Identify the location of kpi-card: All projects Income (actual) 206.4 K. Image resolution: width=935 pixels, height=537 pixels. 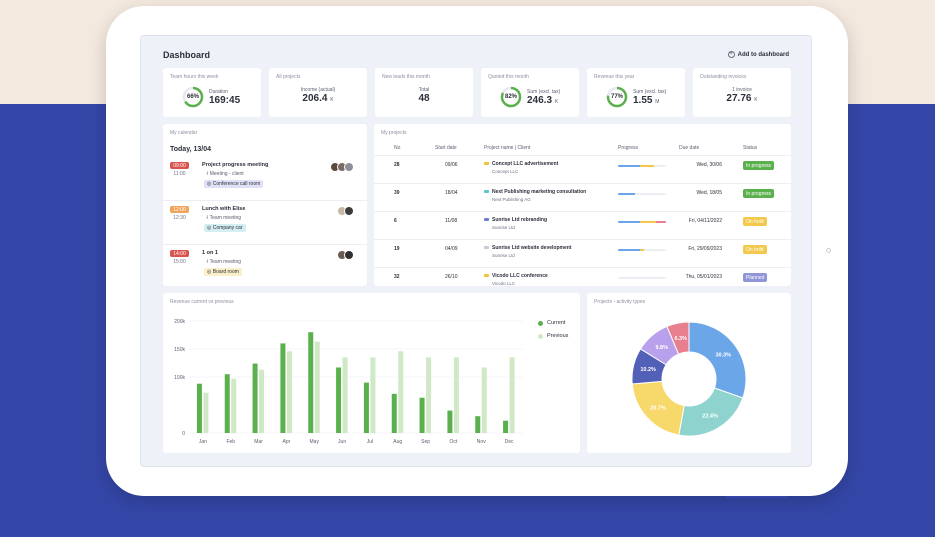
(318, 92).